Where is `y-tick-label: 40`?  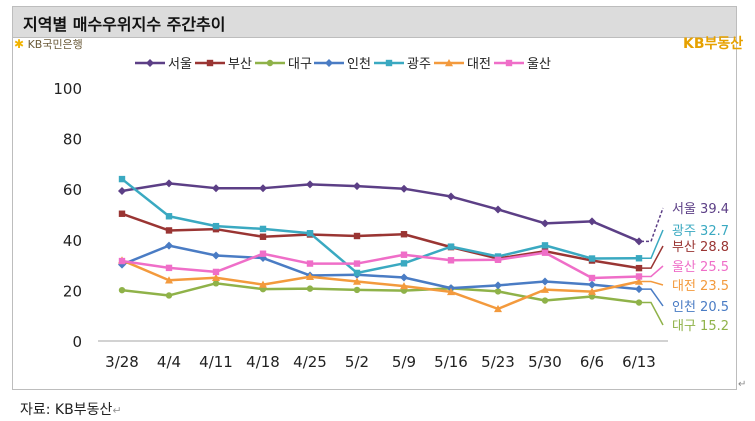 y-tick-label: 40 is located at coordinates (72, 241).